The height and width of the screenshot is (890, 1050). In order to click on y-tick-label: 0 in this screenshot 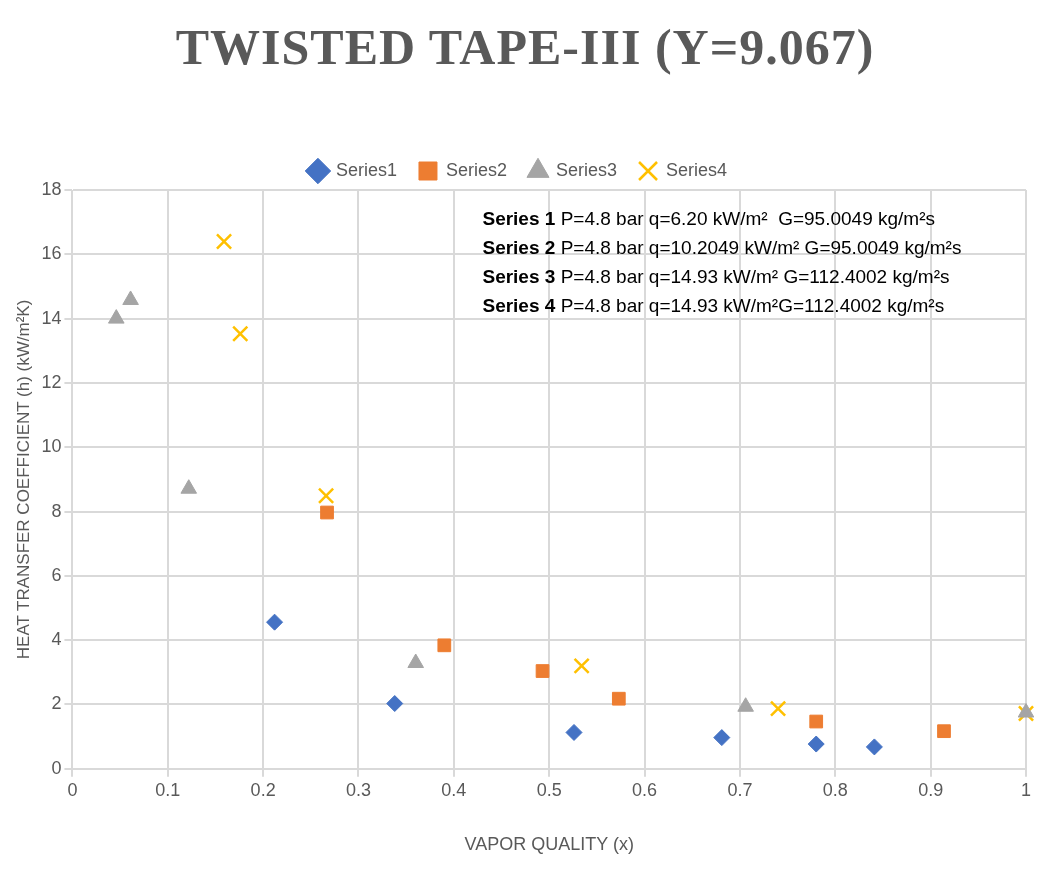, I will do `click(56, 767)`.